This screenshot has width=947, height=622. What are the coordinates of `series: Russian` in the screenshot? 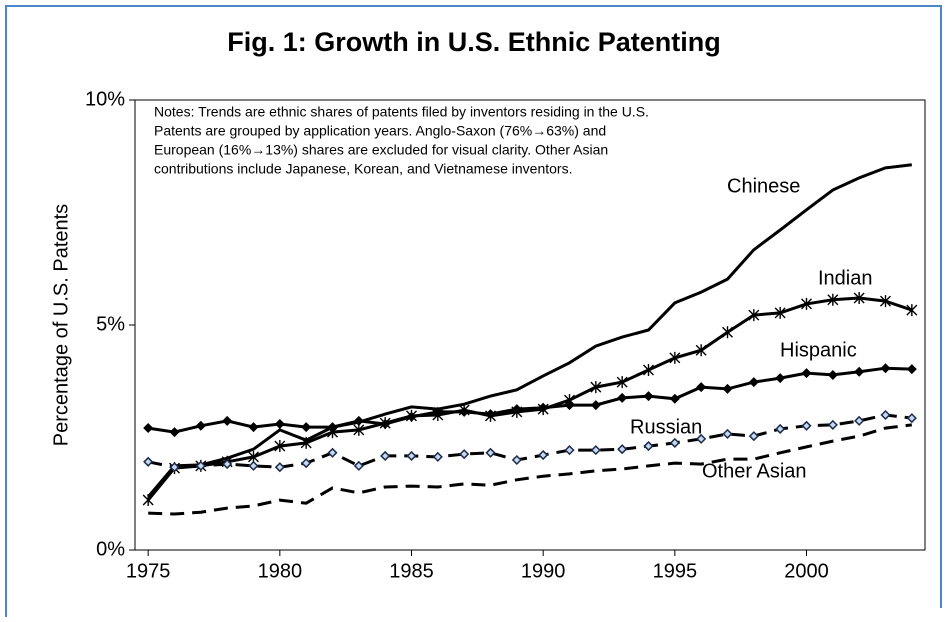 It's located at (530, 441).